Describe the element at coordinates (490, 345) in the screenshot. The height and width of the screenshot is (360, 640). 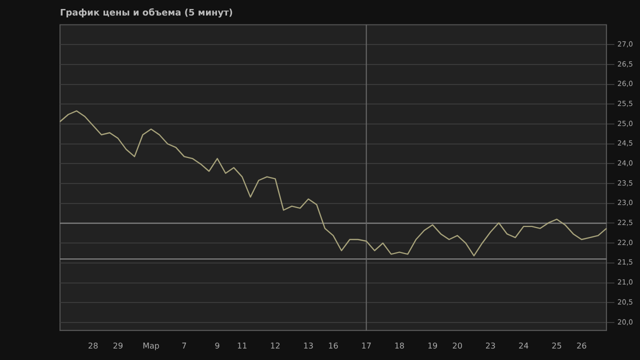
I see `x-tick-label: 23` at that location.